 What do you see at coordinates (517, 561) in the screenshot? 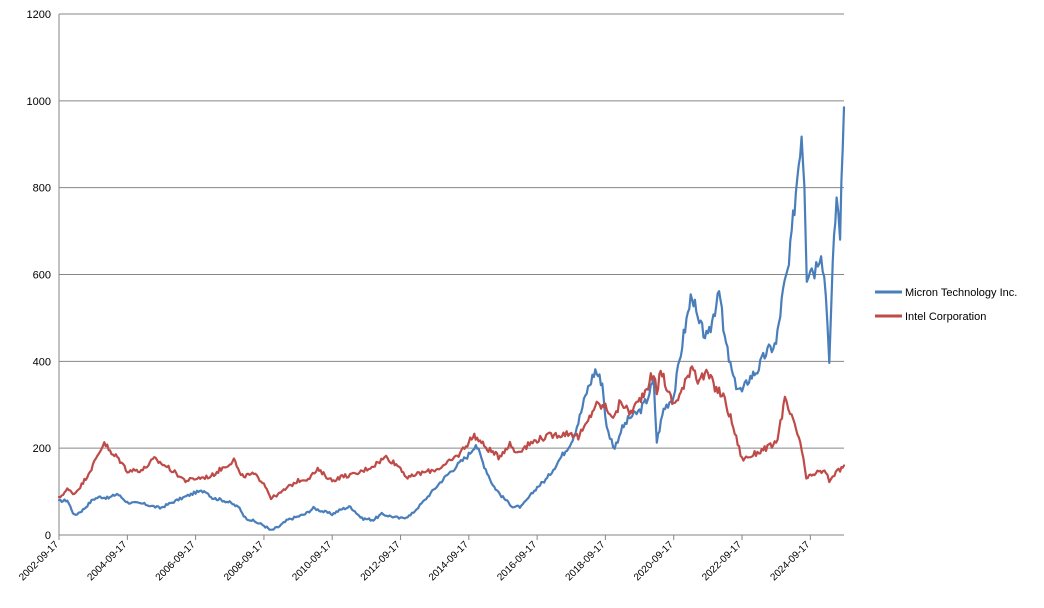
I see `x-tick-label-2016-09-17: 2016-09-17` at bounding box center [517, 561].